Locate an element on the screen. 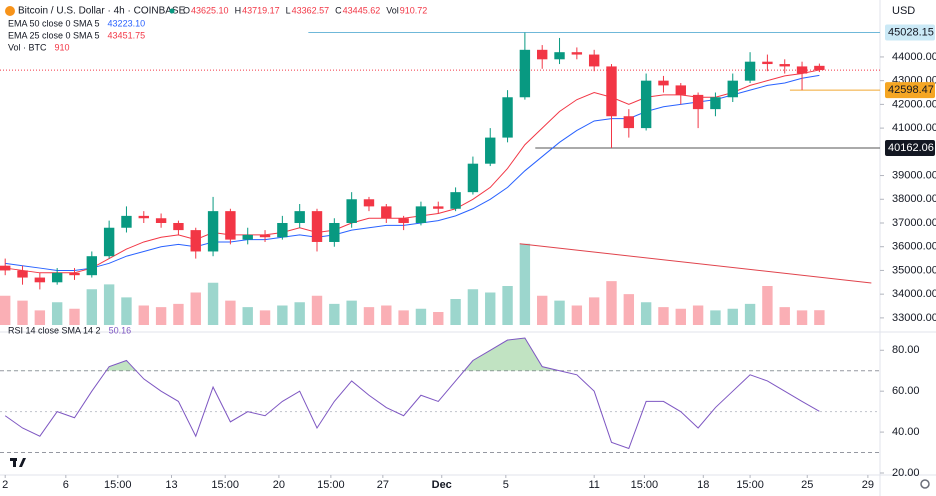 The width and height of the screenshot is (936, 496). indicator-value: 43223.10 is located at coordinates (127, 23).